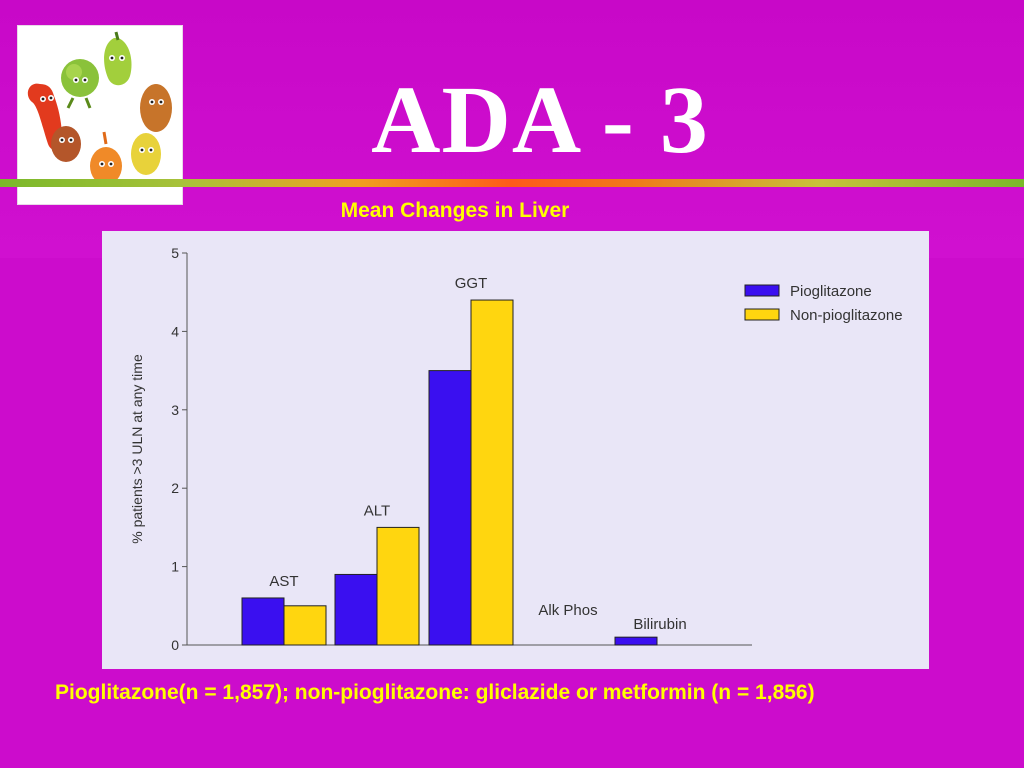 This screenshot has height=768, width=1024. What do you see at coordinates (175, 253) in the screenshot?
I see `y-tick-label: 5` at bounding box center [175, 253].